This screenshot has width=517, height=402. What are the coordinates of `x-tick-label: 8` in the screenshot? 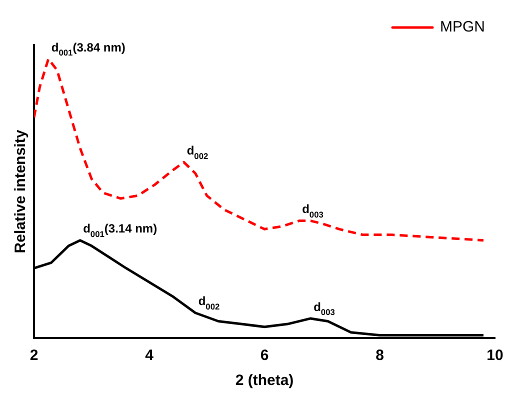 It's located at (380, 355).